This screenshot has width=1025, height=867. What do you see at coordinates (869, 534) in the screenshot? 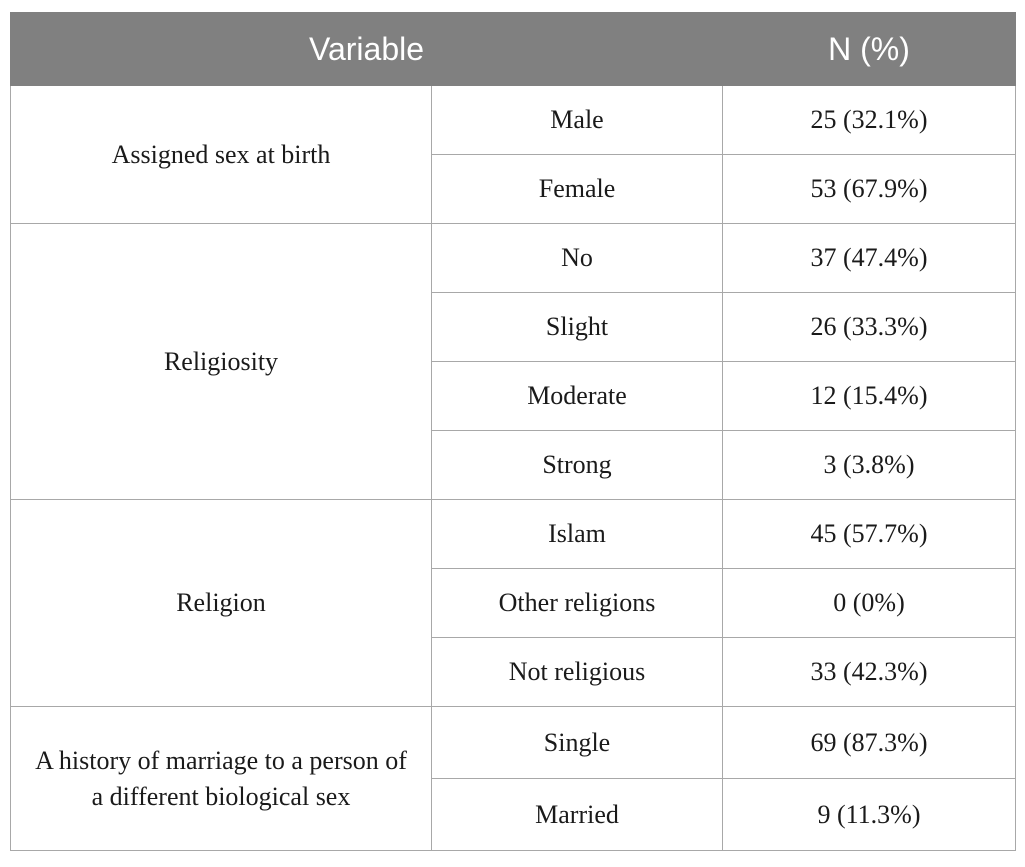
I see `value-cell: 45 (57.7%)` at bounding box center [869, 534].